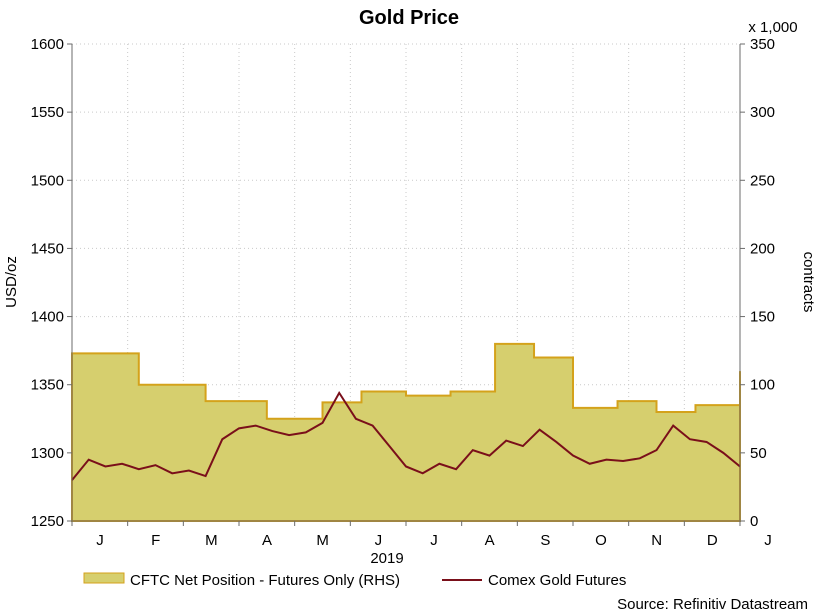 The width and height of the screenshot is (818, 615). I want to click on y-left-tick-label: 1600, so click(47, 44).